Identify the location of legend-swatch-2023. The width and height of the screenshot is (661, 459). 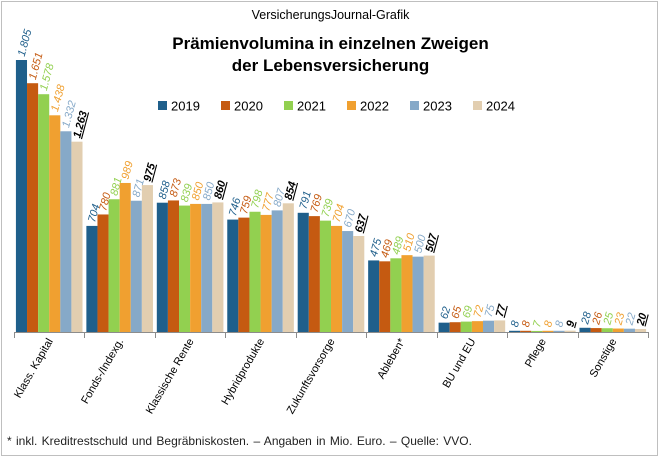
(414, 105).